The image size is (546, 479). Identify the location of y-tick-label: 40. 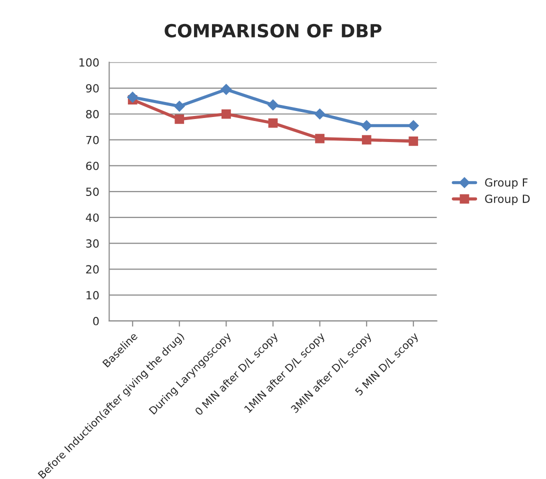
(92, 217).